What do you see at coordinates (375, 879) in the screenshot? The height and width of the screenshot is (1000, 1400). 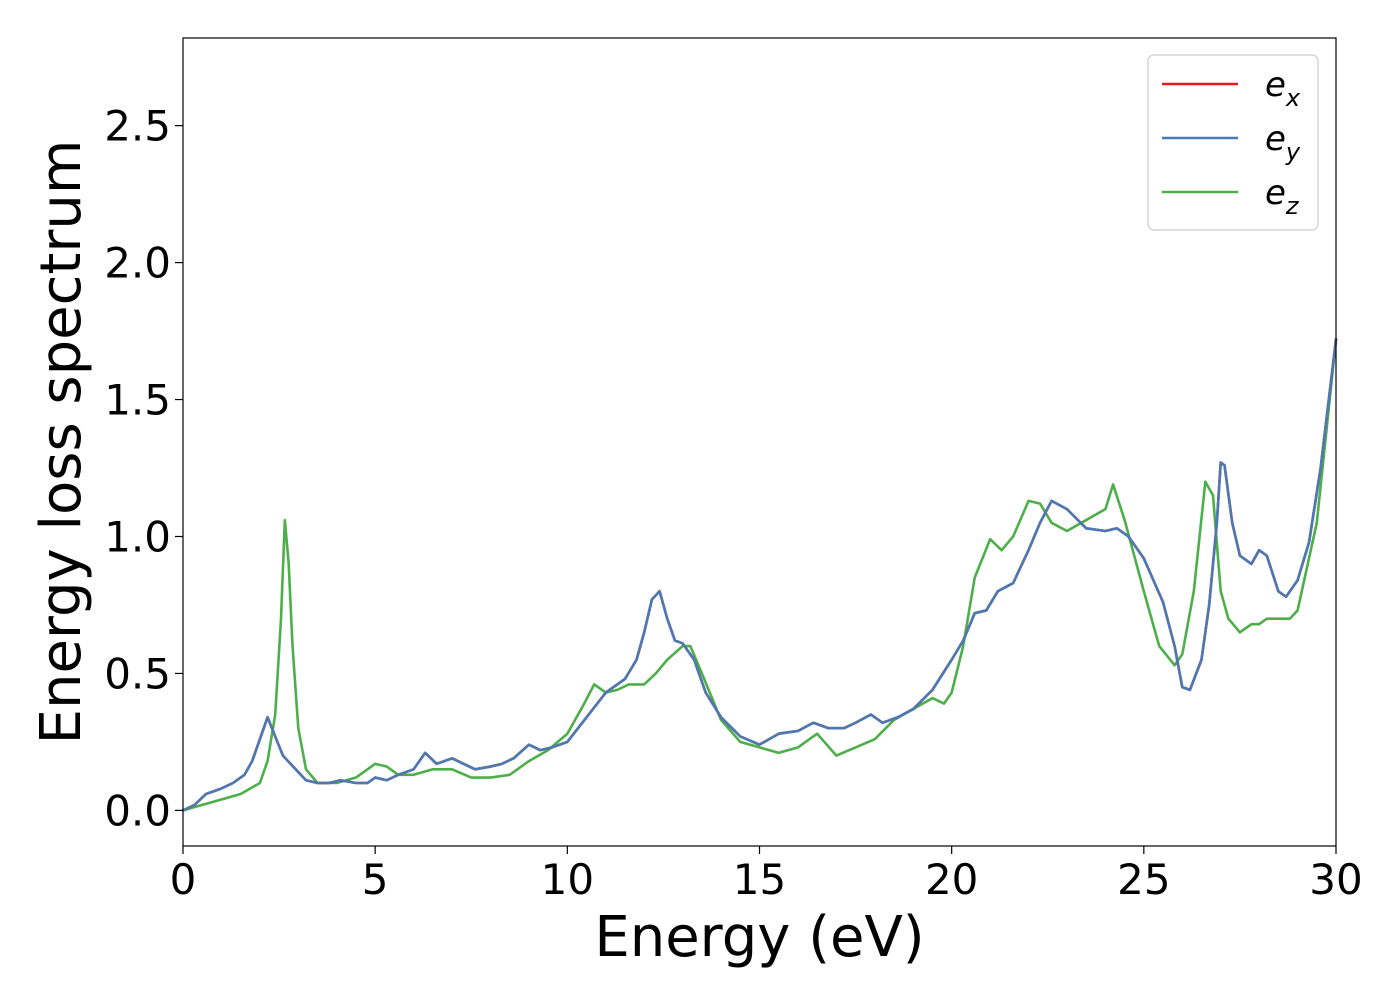 I see `x-tick-label: 5` at bounding box center [375, 879].